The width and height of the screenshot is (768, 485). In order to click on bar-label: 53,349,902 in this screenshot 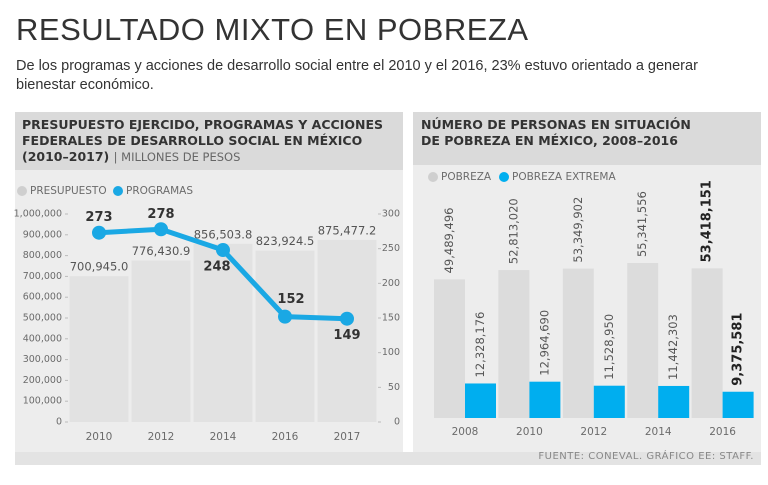, I will do `click(578, 230)`.